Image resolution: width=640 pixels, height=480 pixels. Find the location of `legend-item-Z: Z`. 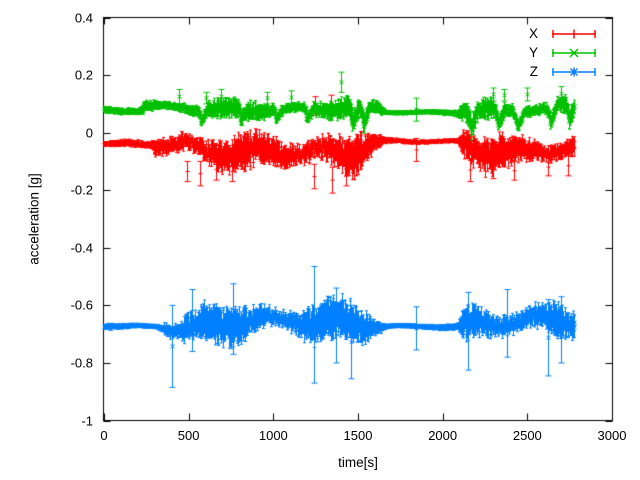

legend-item-Z: Z is located at coordinates (548, 71).